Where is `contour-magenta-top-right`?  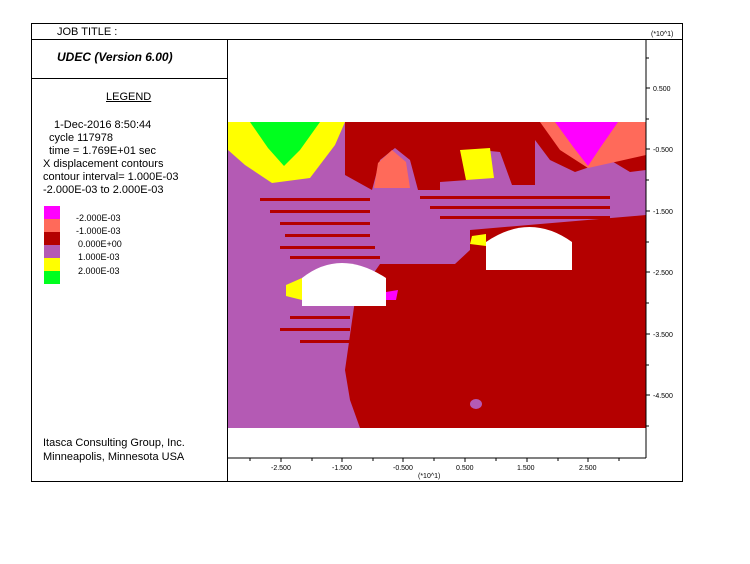
contour-magenta-top-right is located at coordinates (586, 144).